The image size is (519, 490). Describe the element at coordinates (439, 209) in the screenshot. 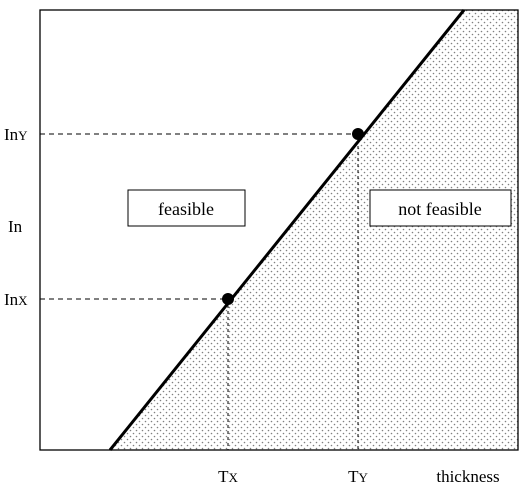

I see `not-feasible-label: not feasible` at that location.